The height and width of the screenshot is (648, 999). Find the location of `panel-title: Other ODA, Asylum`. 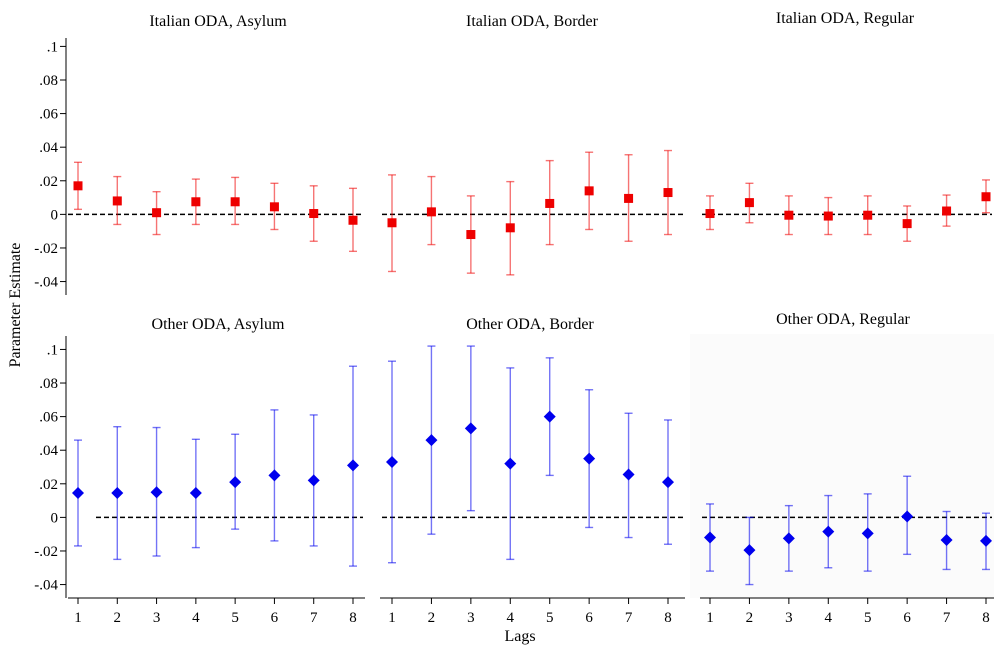

panel-title: Other ODA, Asylum is located at coordinates (218, 324).